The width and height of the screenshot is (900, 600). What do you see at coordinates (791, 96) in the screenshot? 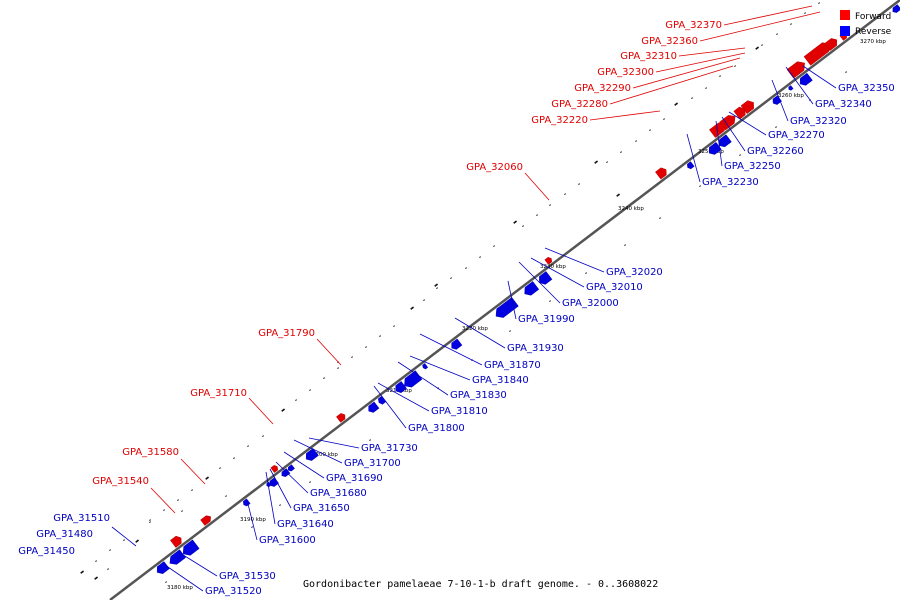
I see `kbp-tick-label: 3260 kbp` at bounding box center [791, 96].